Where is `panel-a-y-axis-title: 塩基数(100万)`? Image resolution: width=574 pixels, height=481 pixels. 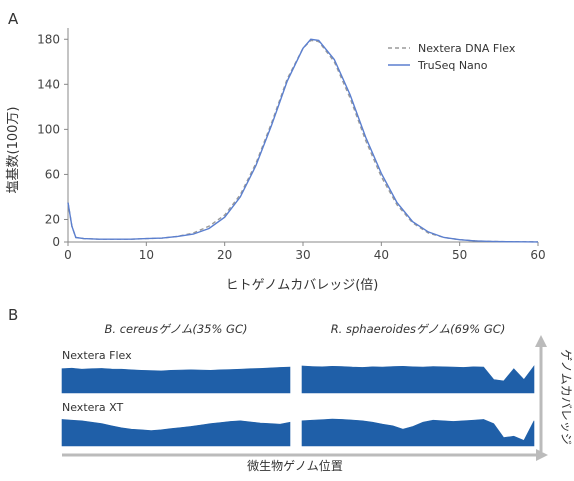 panel-a-y-axis-title: 塩基数(100万) is located at coordinates (13, 150).